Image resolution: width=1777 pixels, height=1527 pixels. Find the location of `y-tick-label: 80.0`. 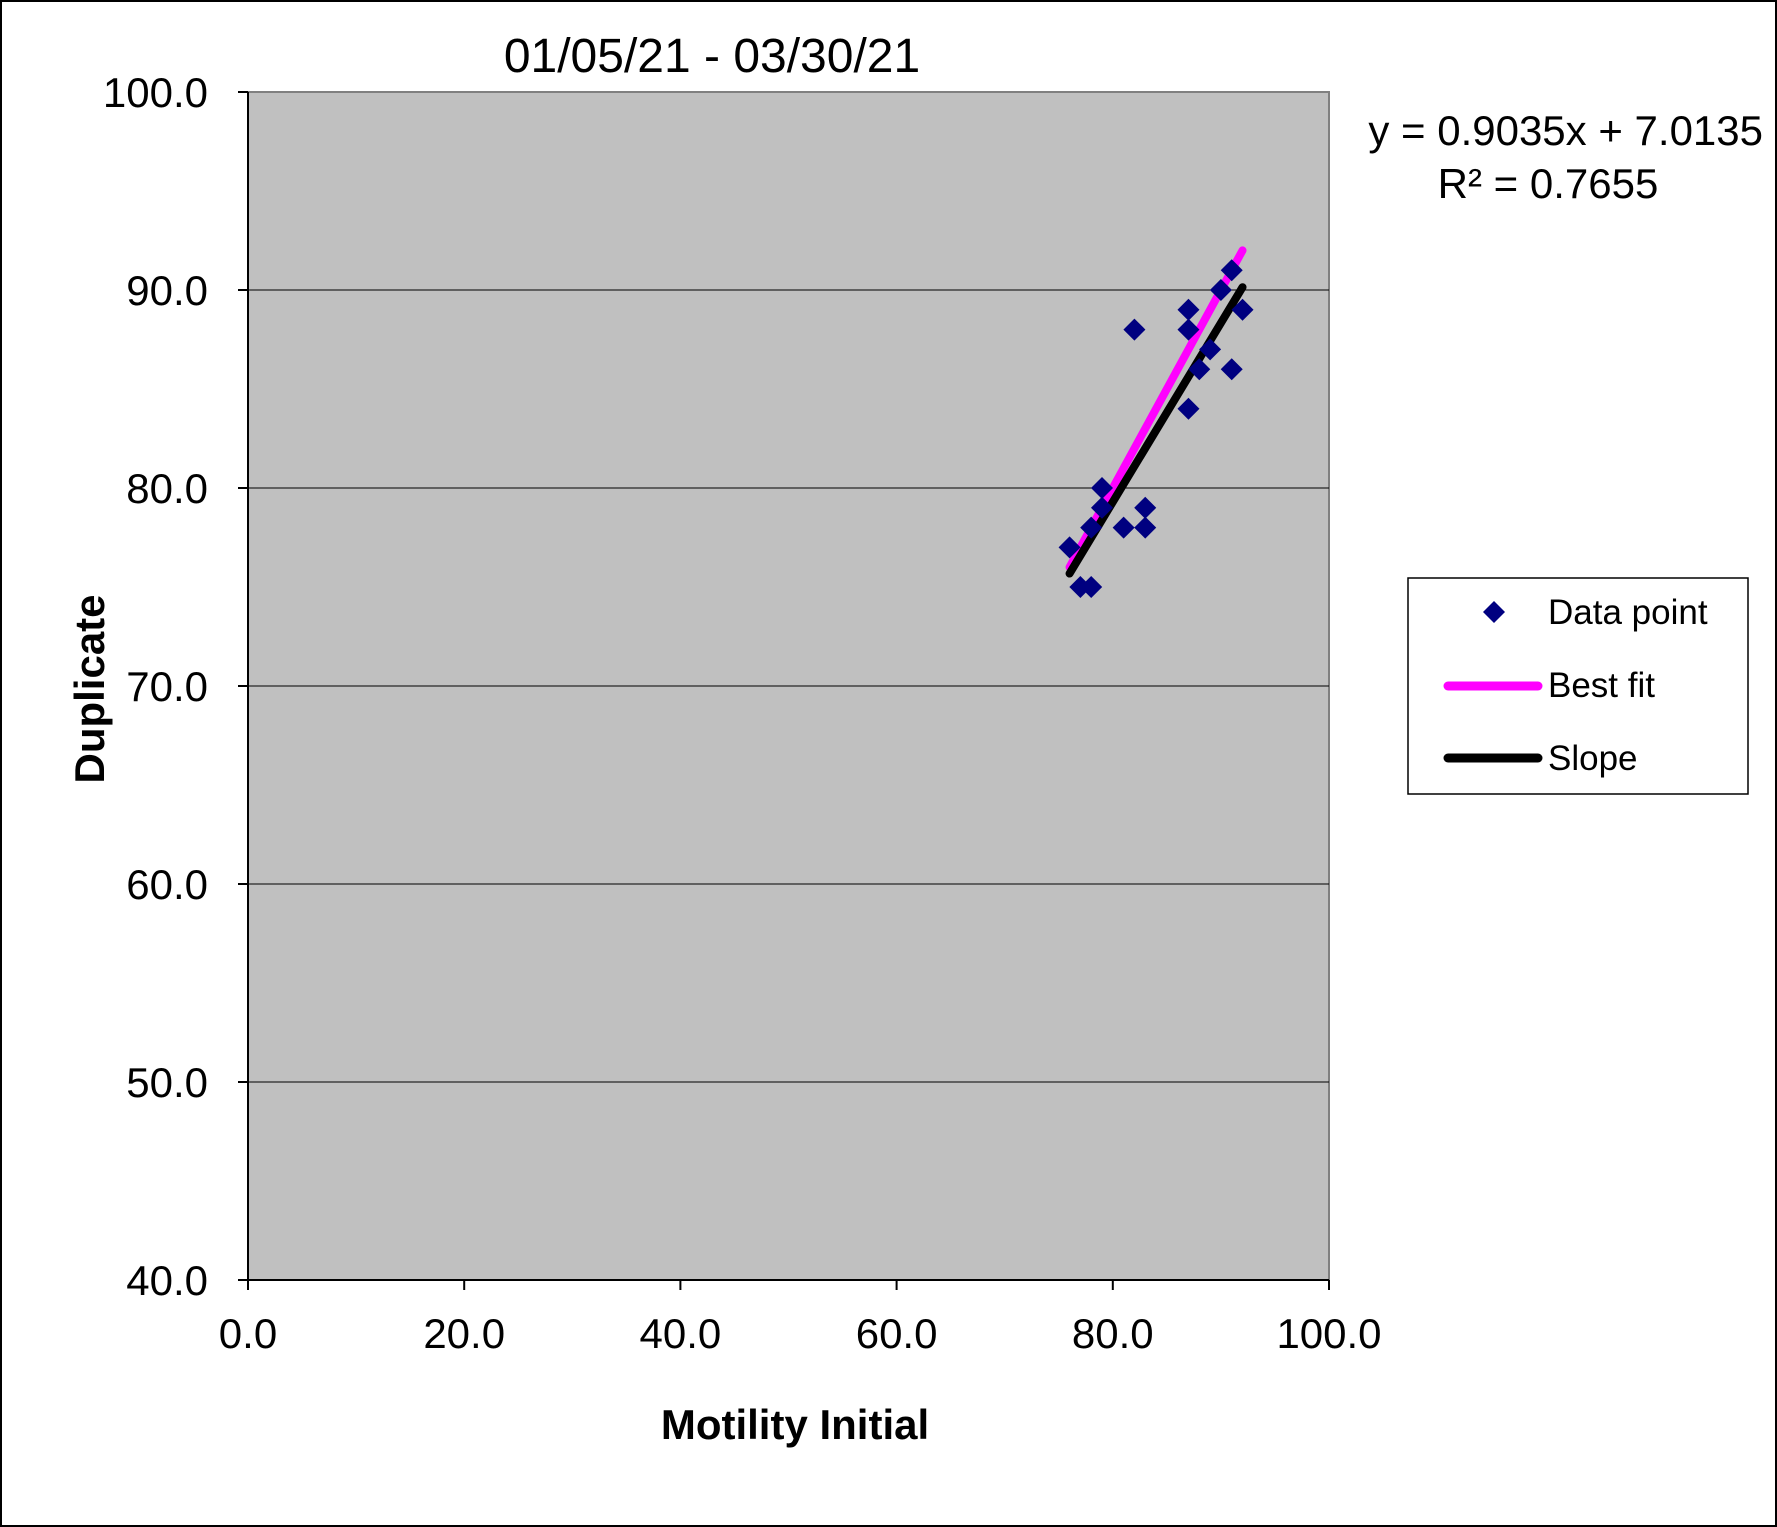

y-tick-label: 80.0 is located at coordinates (167, 488).